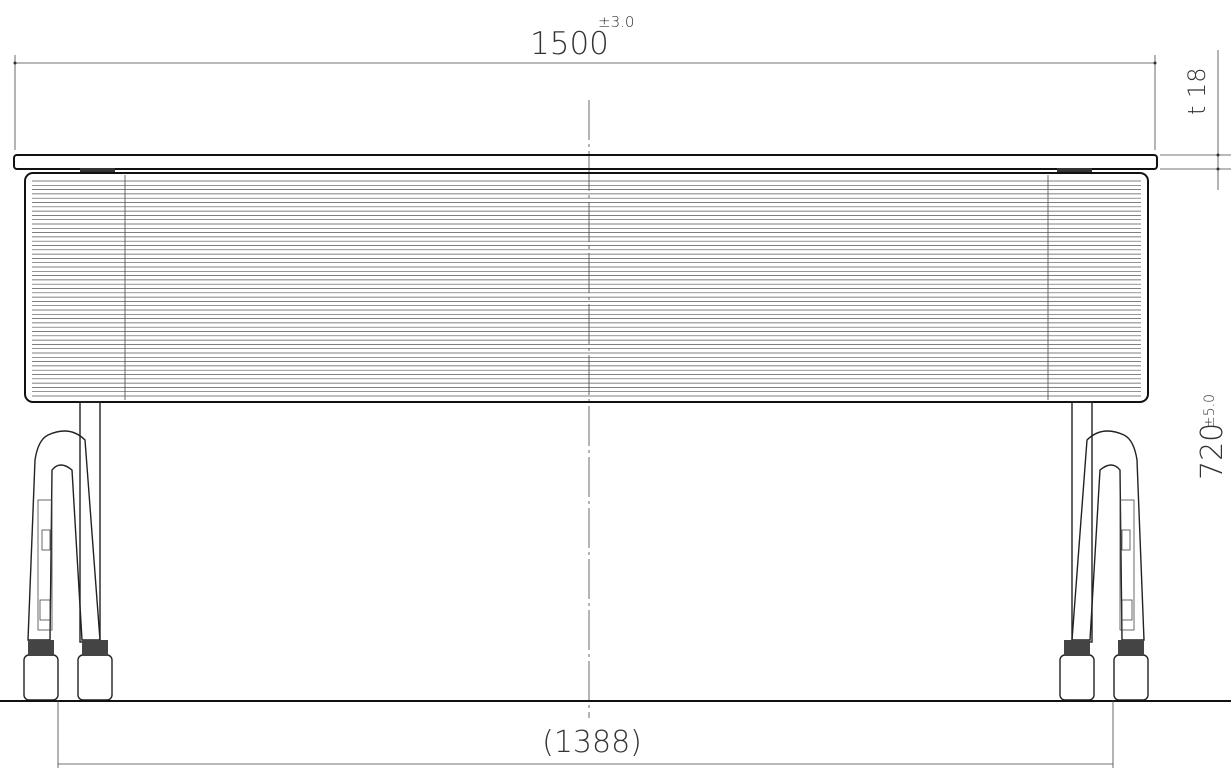 The image size is (1231, 768). Describe the element at coordinates (592, 742) in the screenshot. I see `leg-span-value: (1388)` at that location.